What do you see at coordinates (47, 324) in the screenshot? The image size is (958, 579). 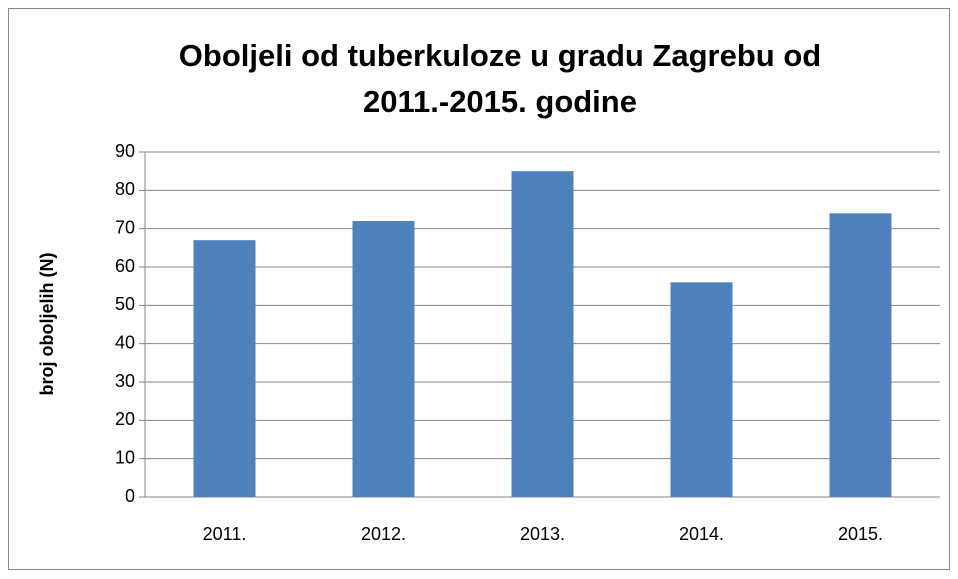 I see `y-axis-label: broj oboljelih (N)` at bounding box center [47, 324].